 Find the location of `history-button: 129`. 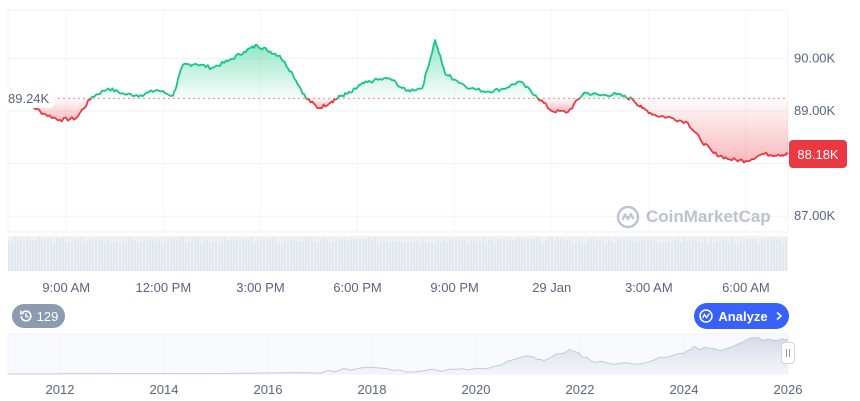

history-button: 129 is located at coordinates (38, 316).